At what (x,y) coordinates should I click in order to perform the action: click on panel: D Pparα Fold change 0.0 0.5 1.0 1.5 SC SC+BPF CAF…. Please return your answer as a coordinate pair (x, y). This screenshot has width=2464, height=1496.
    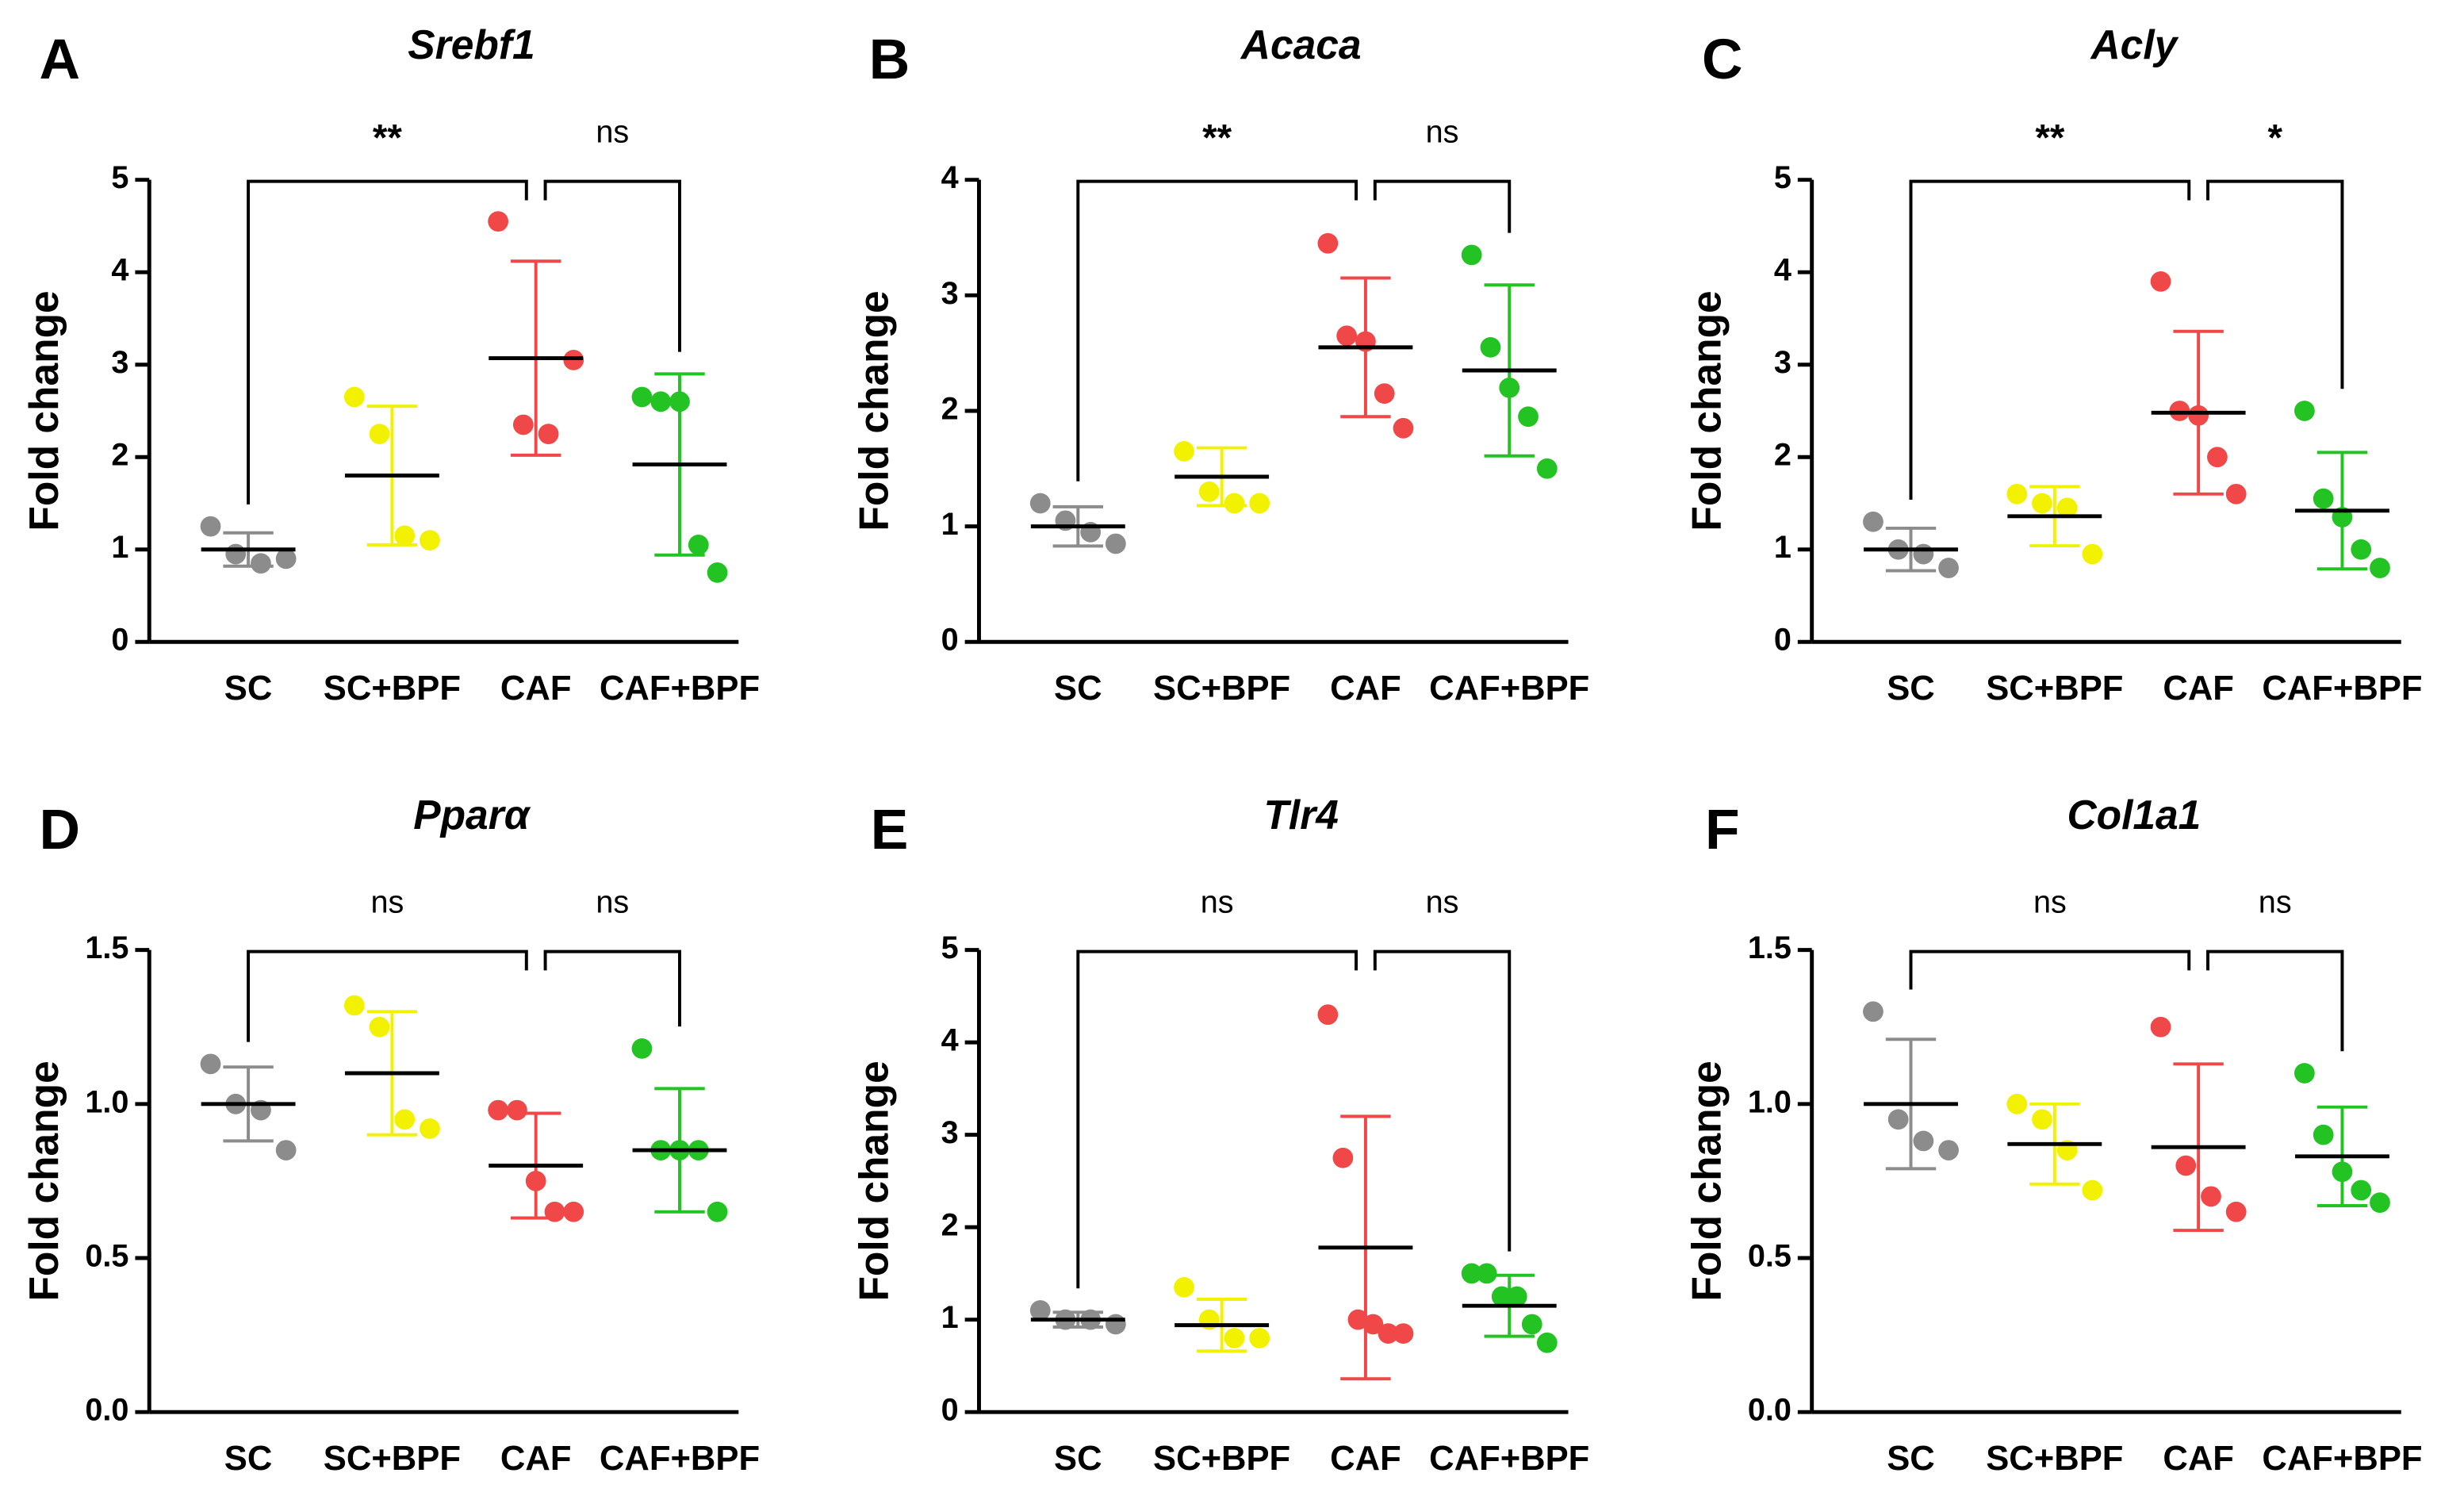
    Looking at the image, I should click on (390, 1135).